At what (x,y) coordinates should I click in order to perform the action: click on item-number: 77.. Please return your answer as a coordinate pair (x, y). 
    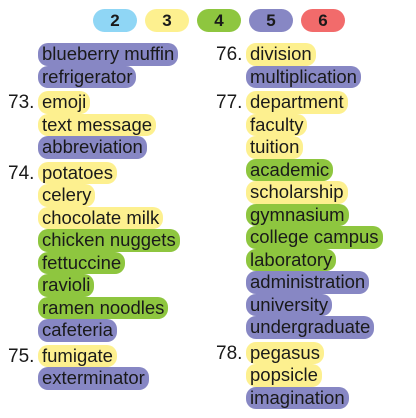
    Looking at the image, I should click on (229, 102).